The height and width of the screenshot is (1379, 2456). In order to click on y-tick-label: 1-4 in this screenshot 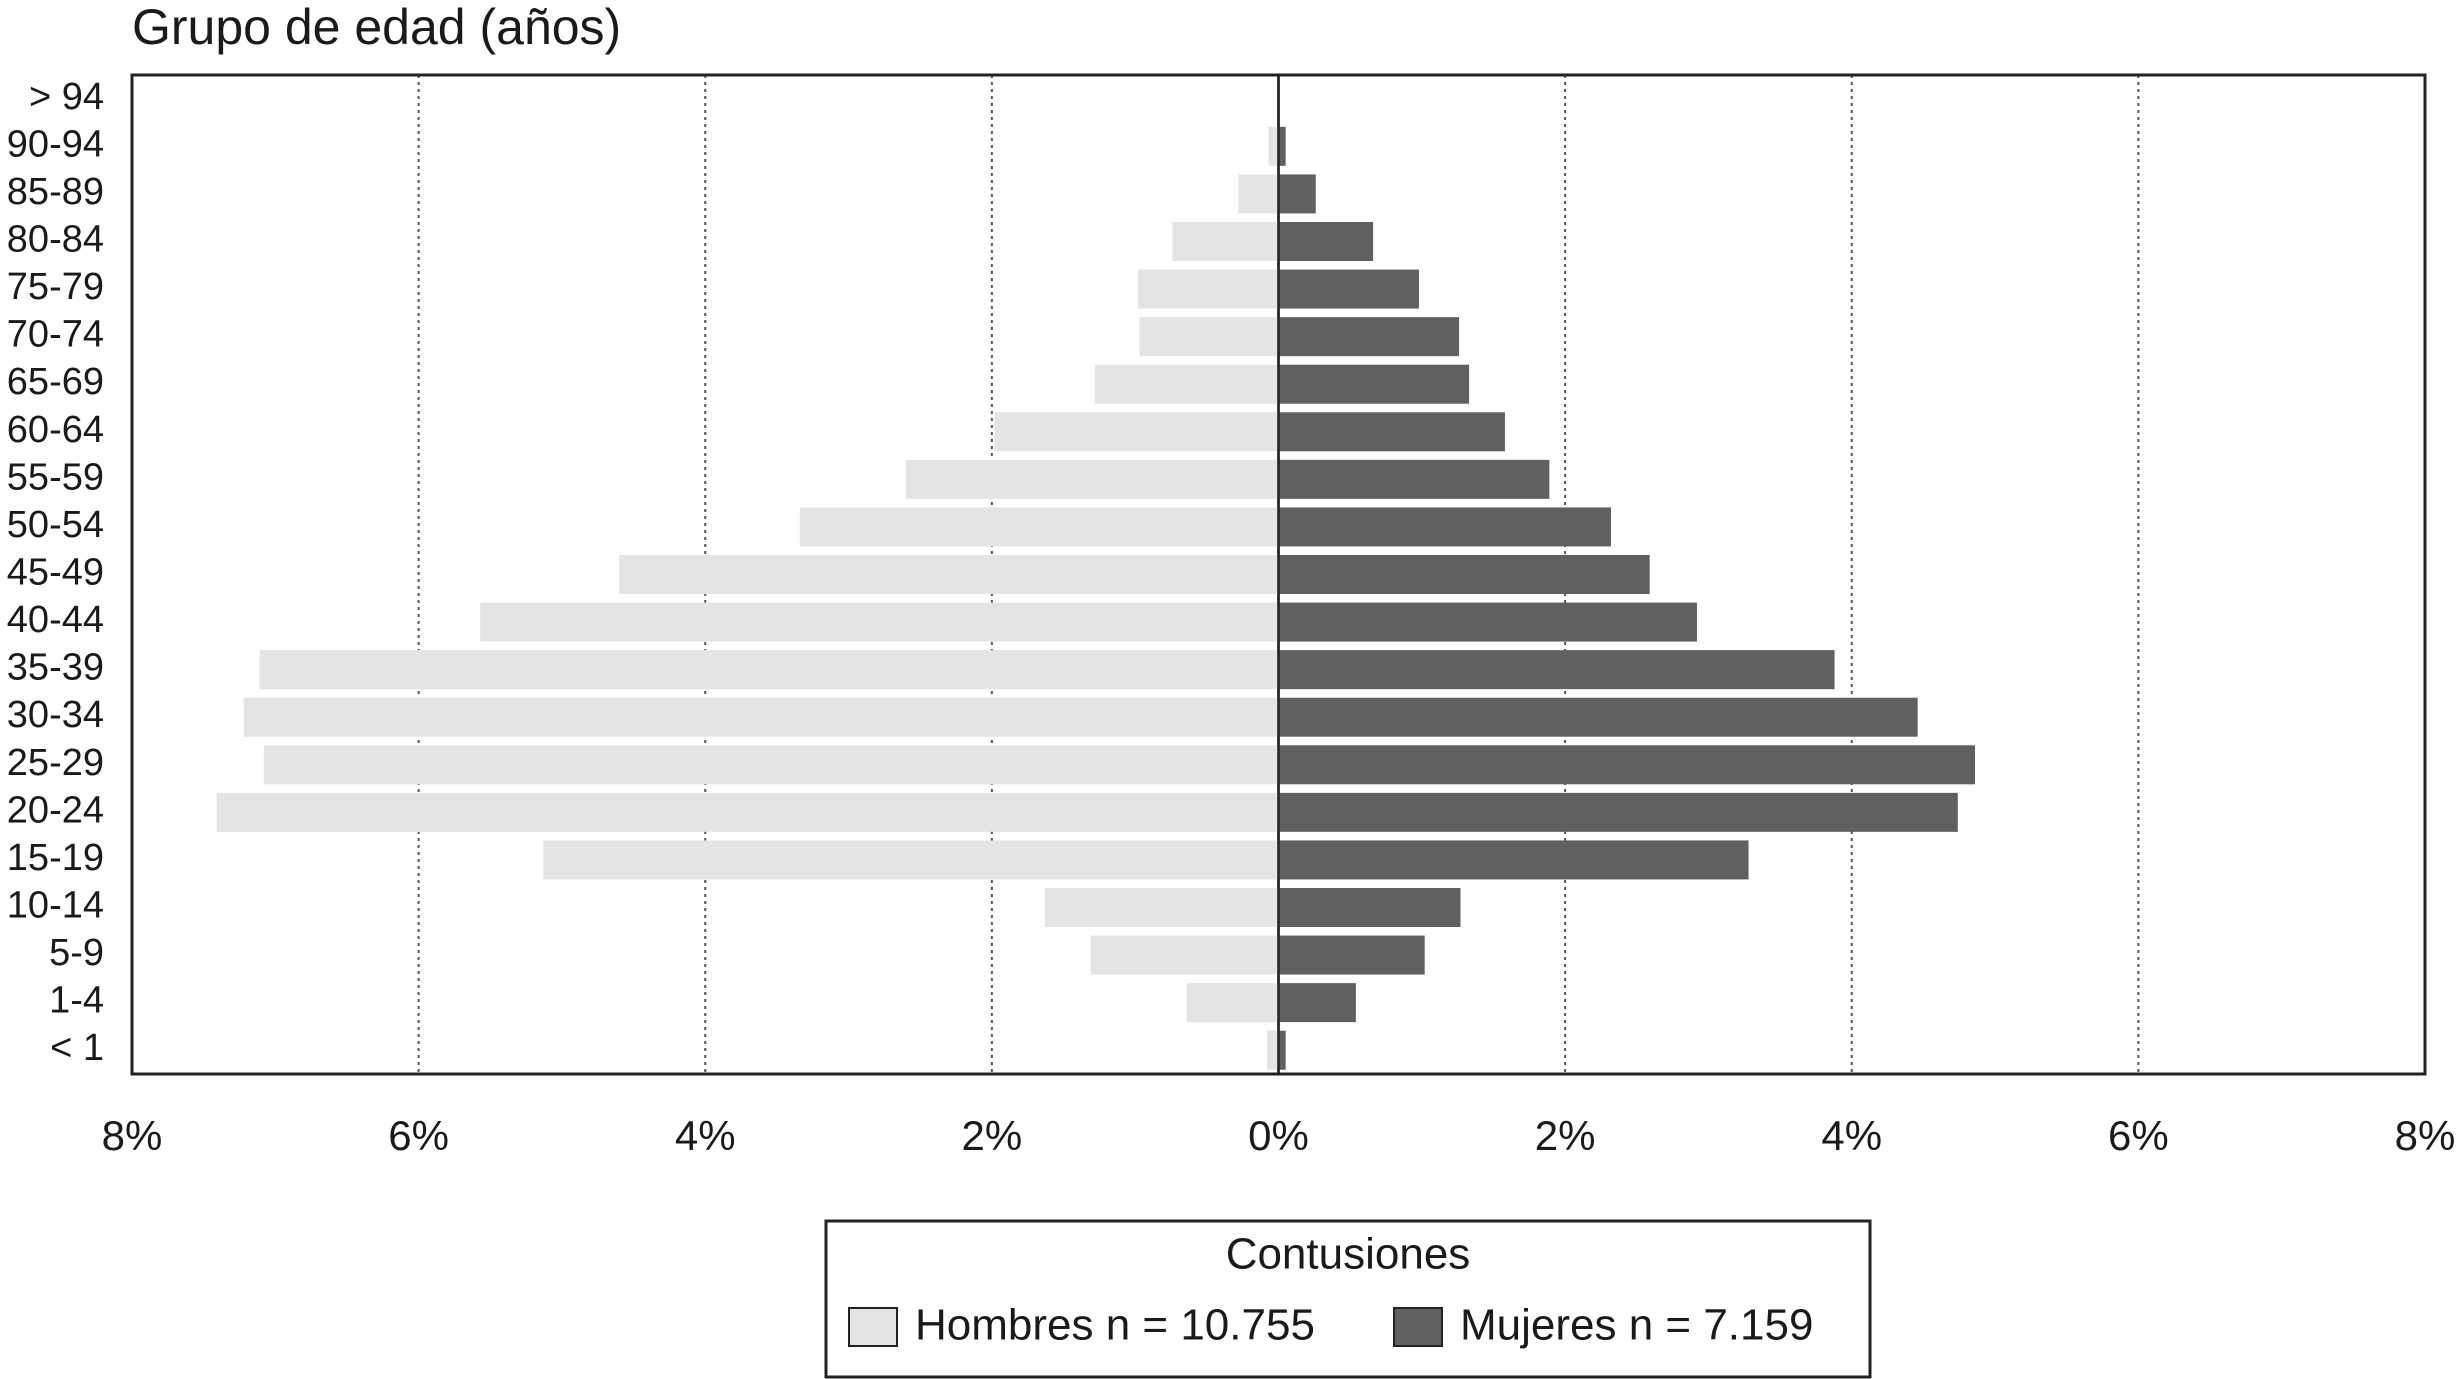, I will do `click(76, 1001)`.